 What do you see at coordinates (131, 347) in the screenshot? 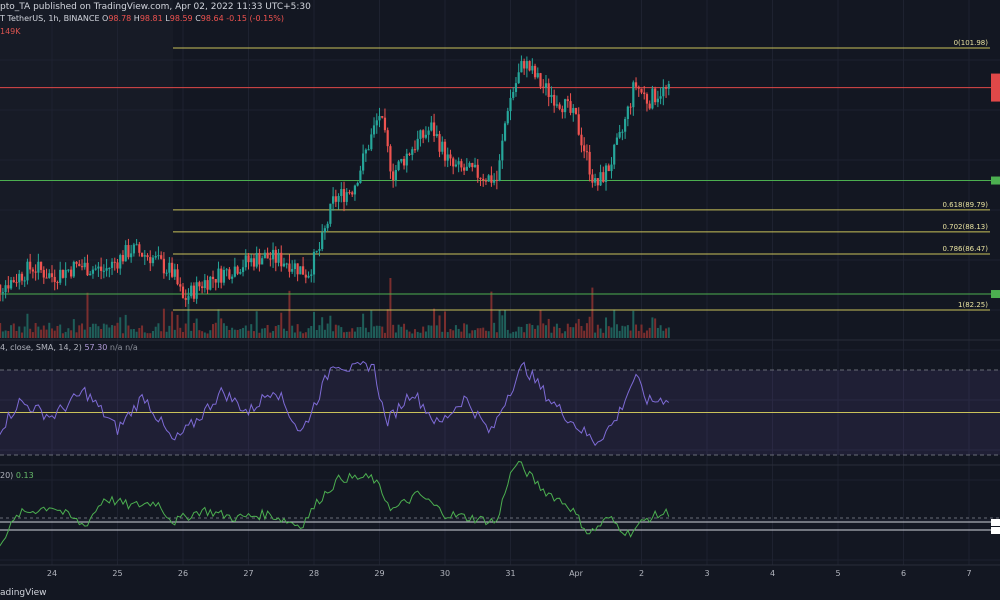
I see `rsi-na-2: n/a` at bounding box center [131, 347].